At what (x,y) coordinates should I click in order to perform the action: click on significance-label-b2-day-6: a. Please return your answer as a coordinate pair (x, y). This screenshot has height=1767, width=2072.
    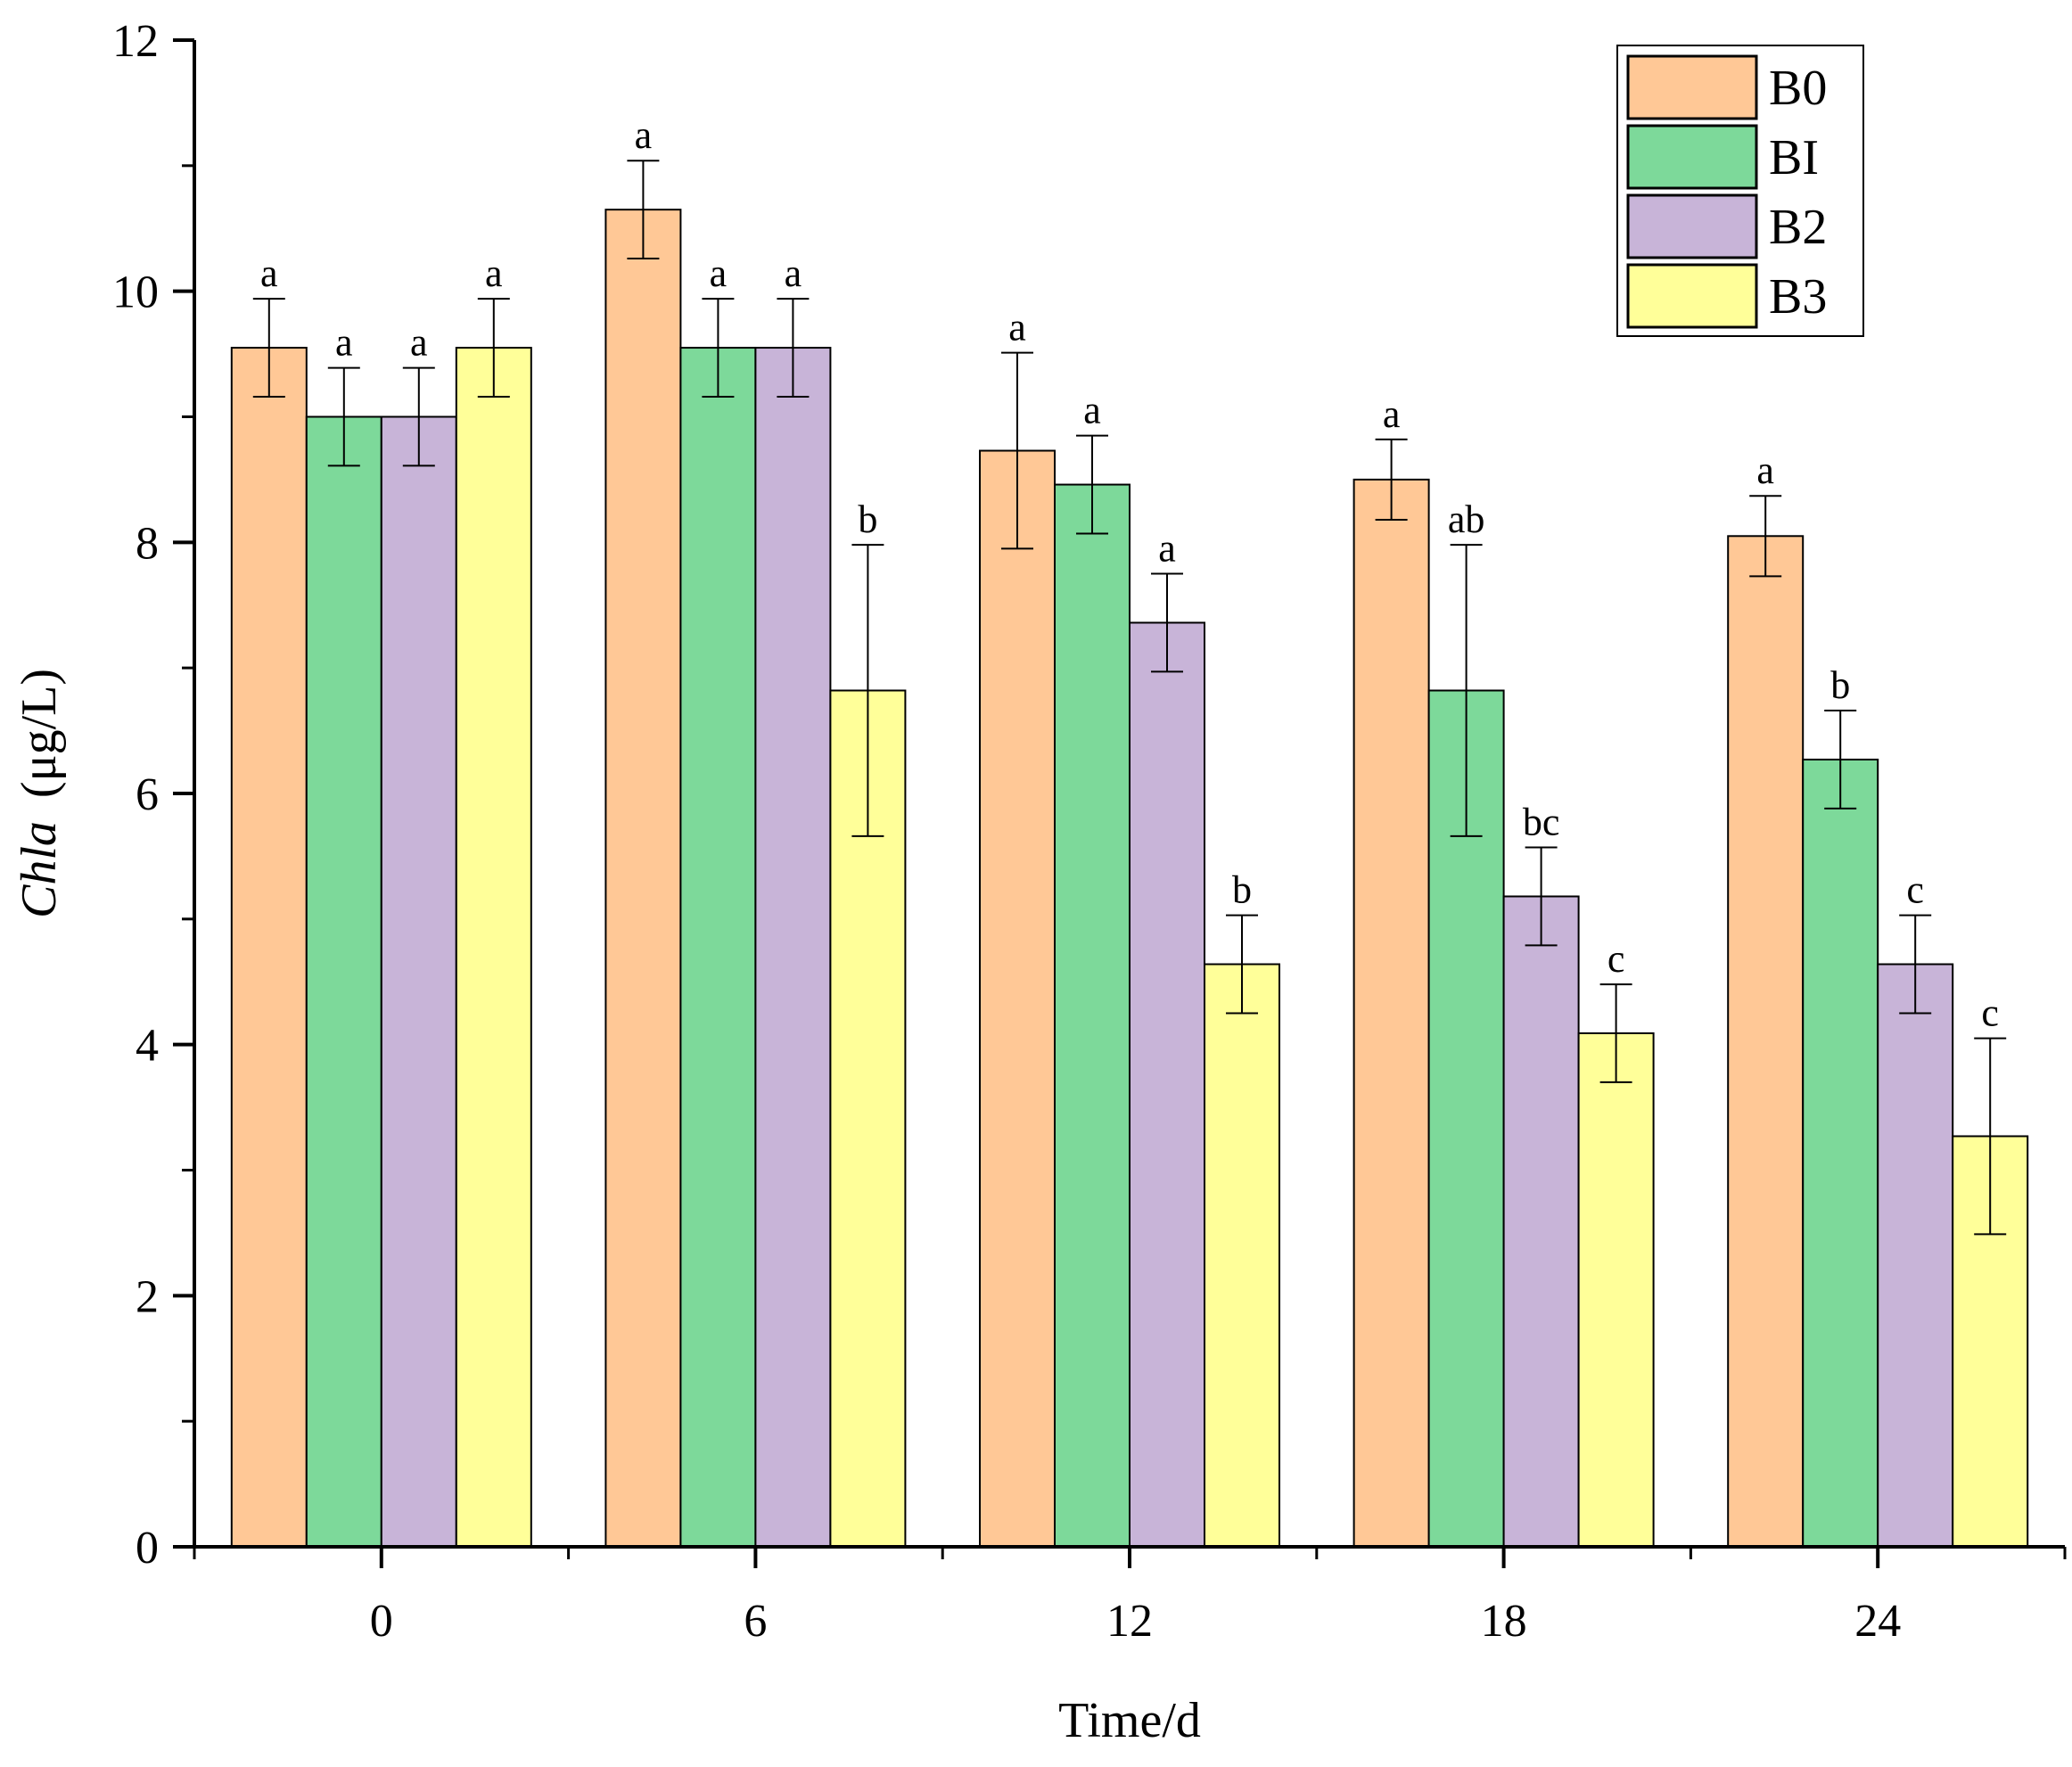
    Looking at the image, I should click on (793, 273).